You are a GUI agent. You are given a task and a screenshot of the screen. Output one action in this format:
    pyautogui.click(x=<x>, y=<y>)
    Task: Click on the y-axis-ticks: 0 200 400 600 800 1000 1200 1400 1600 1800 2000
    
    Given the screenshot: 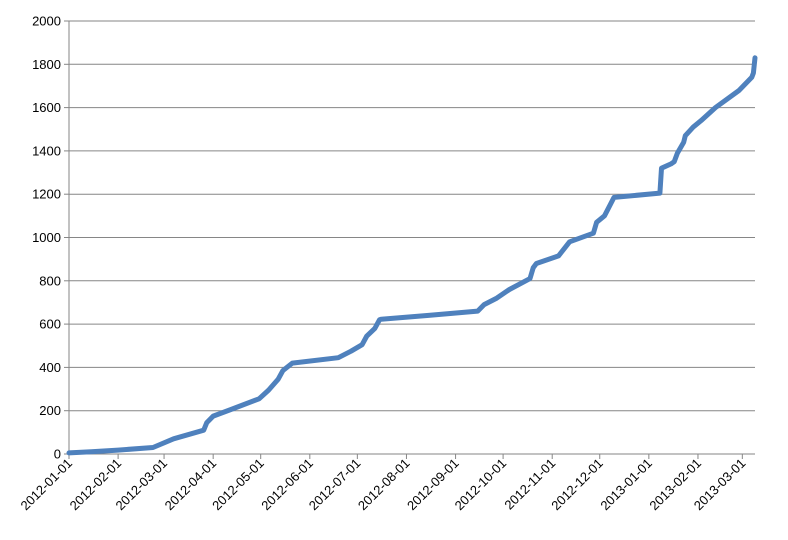 What is the action you would take?
    pyautogui.click(x=50, y=238)
    